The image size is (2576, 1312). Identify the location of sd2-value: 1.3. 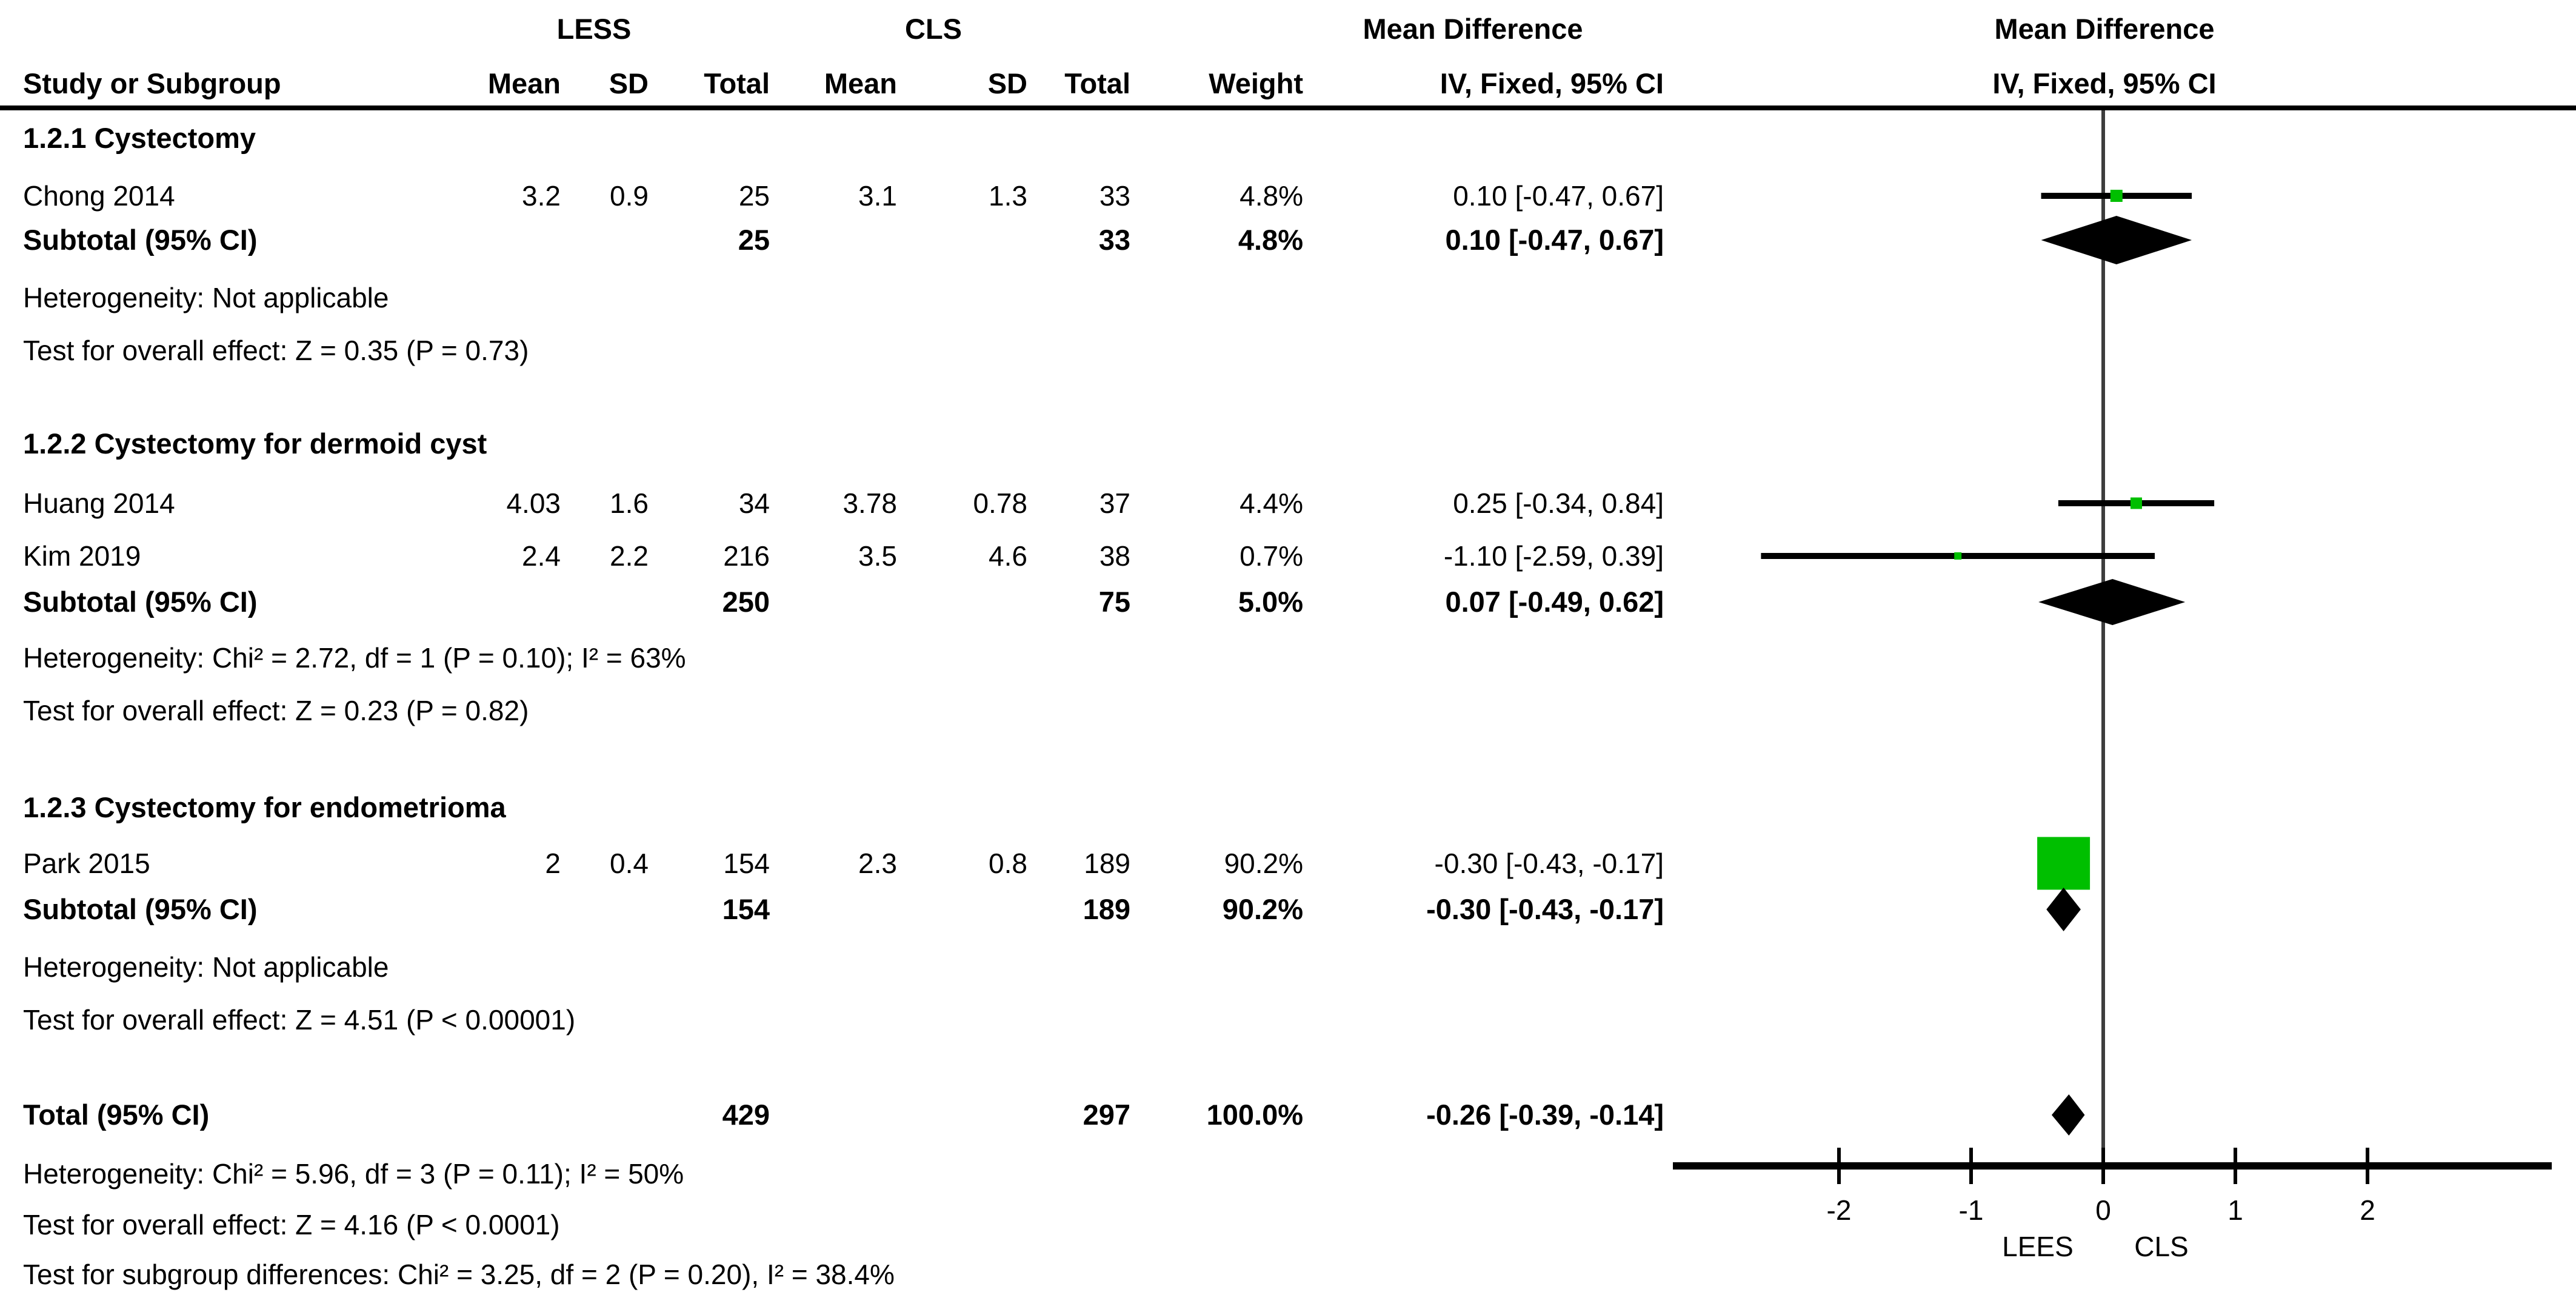
(1008, 196).